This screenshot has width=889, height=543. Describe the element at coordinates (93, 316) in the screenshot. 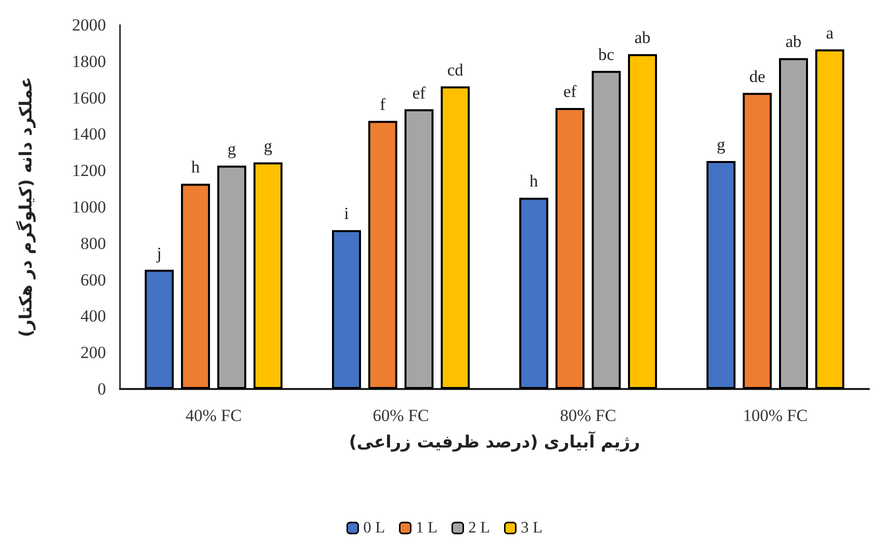

I see `y-tick-label: 400` at that location.